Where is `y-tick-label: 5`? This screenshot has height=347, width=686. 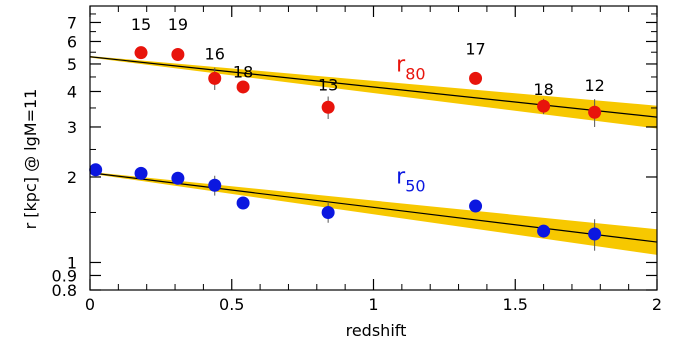 y-tick-label: 5 is located at coordinates (72, 64).